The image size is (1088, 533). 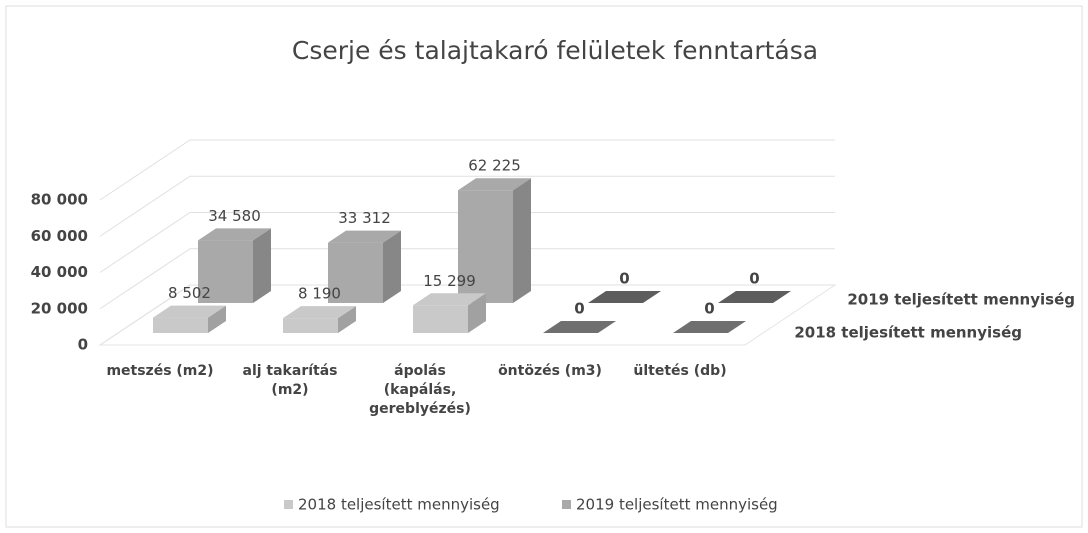 I want to click on legend-label: 2018 teljesített mennyiség, so click(x=399, y=505).